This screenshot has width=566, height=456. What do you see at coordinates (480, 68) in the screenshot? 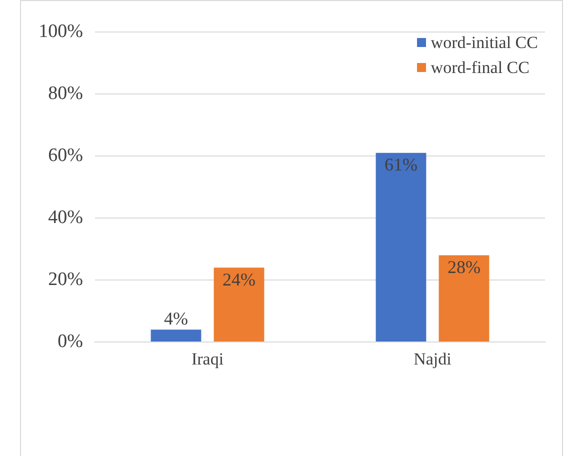
I see `legend-label: word-final CC` at bounding box center [480, 68].